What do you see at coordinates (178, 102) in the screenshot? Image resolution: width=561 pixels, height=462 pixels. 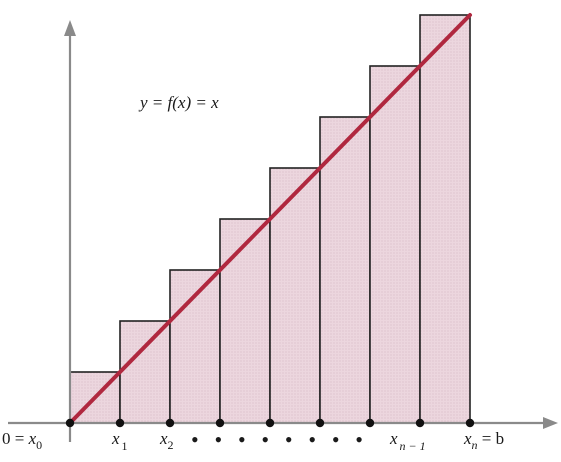 I see `equation-label: y = f(x) = x` at bounding box center [178, 102].